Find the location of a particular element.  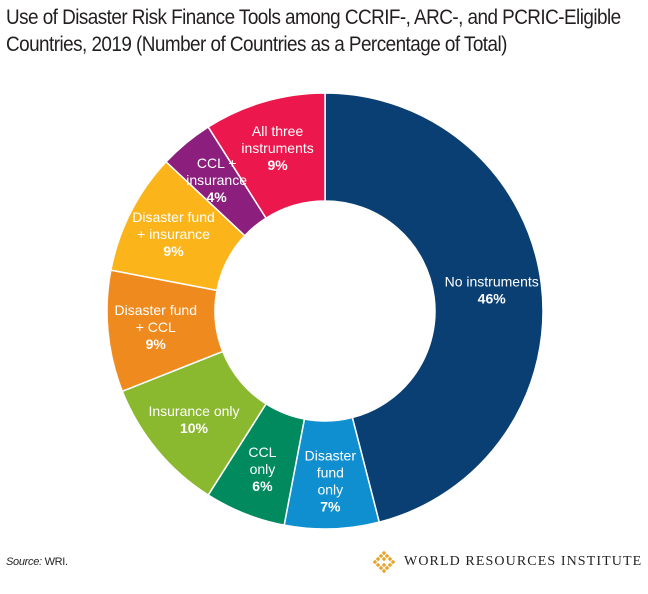

slice-label: All three instruments 9% is located at coordinates (277, 148).